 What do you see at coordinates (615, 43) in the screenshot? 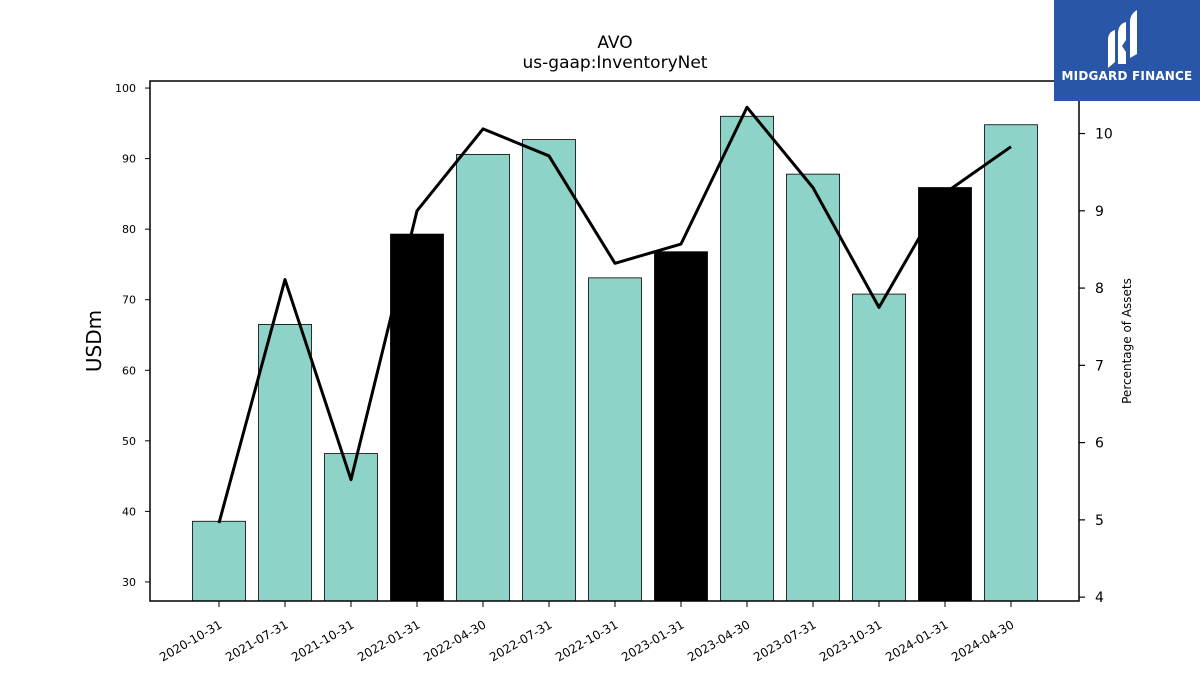
I see `chart-title: AVO` at bounding box center [615, 43].